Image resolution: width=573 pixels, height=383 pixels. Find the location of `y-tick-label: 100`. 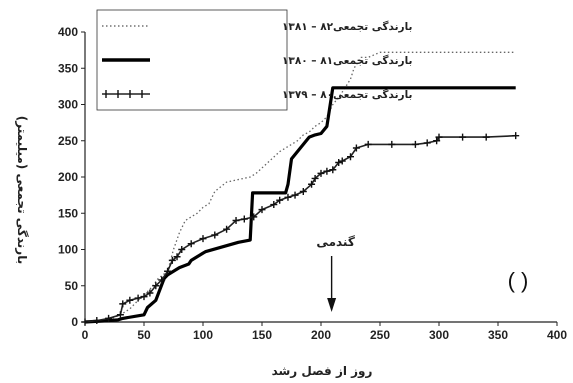

y-tick-label: 100 is located at coordinates (68, 250).